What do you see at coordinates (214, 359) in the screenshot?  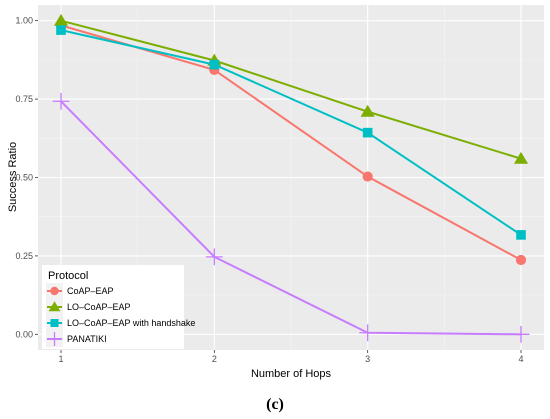 I see `x-tick-label: 2` at bounding box center [214, 359].